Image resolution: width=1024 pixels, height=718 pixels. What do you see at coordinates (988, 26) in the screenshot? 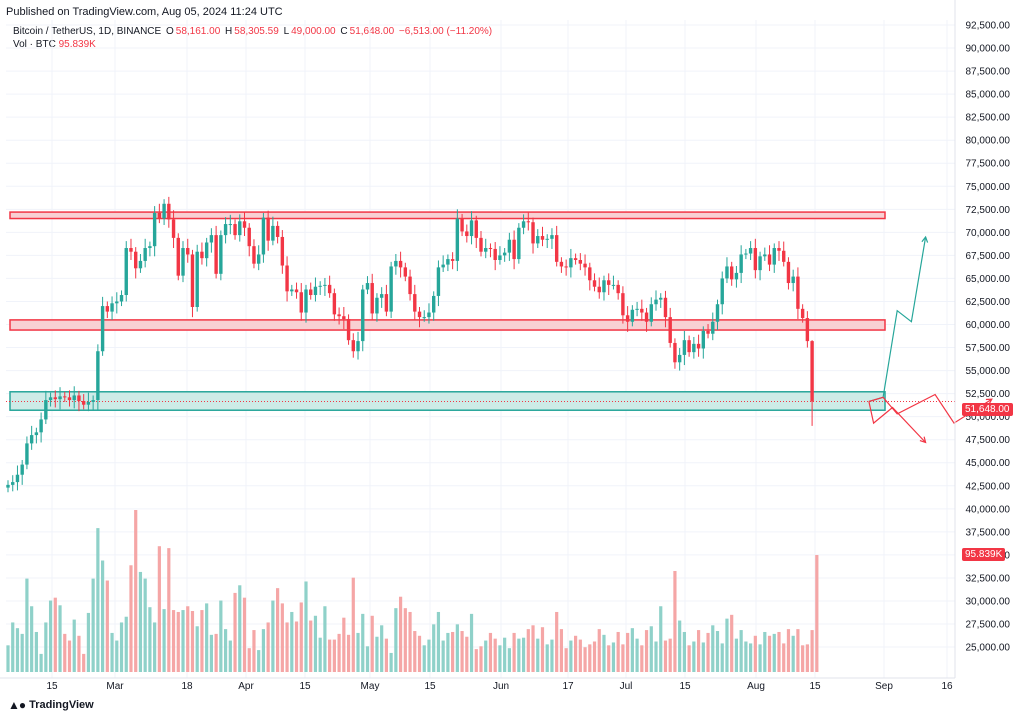
I see `y-tick-label: 92,500.00` at bounding box center [988, 26].